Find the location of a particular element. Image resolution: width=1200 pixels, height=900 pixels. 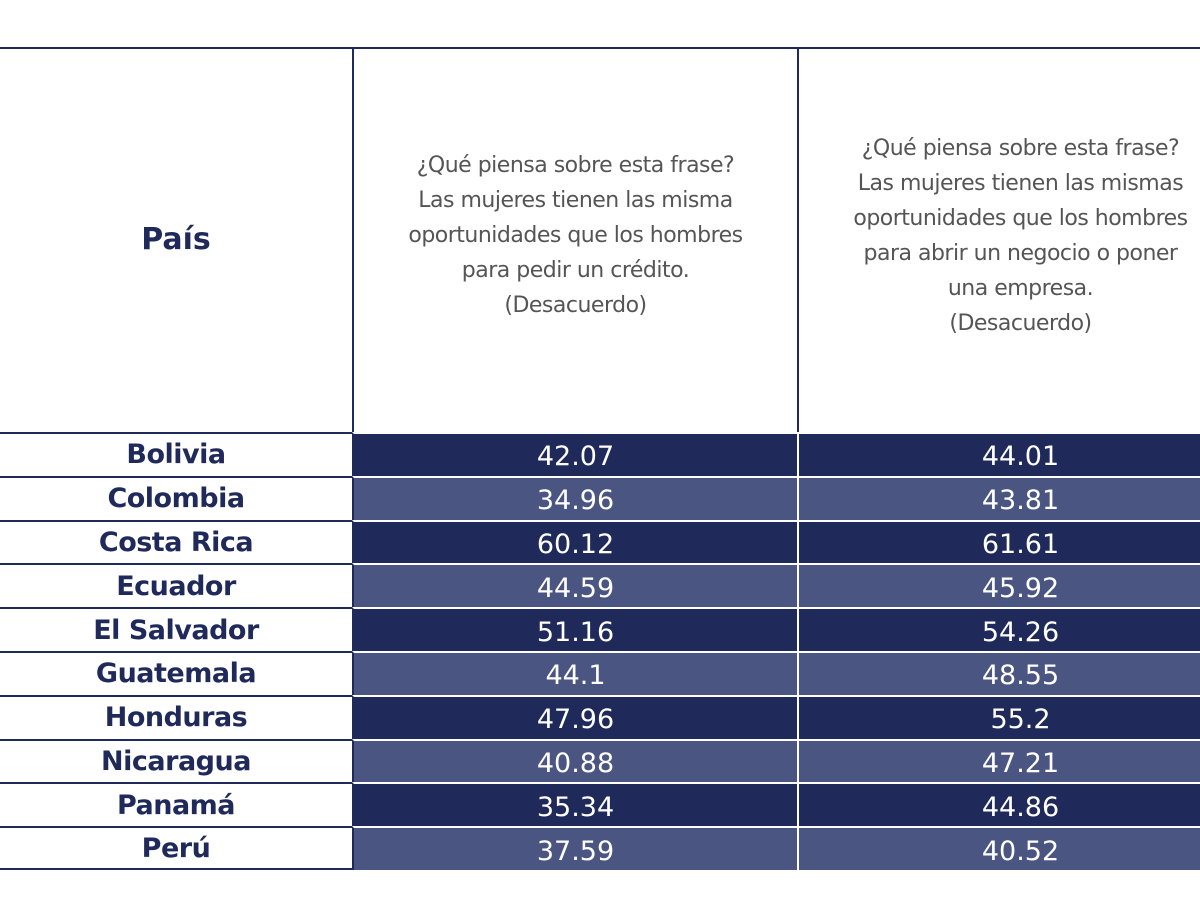

country-name: Colombia is located at coordinates (176, 497).